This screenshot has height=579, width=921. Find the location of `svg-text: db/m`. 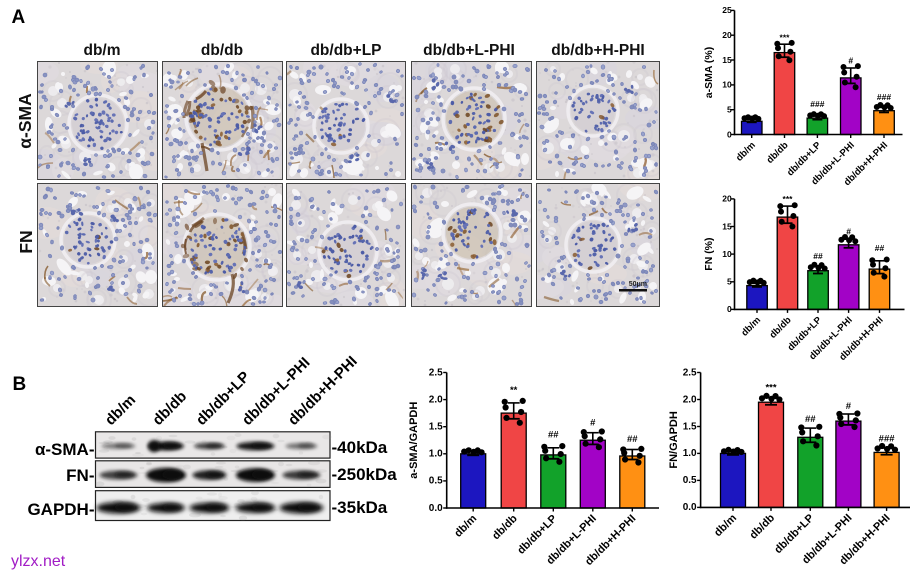

svg-text: db/m is located at coordinates (120, 409).